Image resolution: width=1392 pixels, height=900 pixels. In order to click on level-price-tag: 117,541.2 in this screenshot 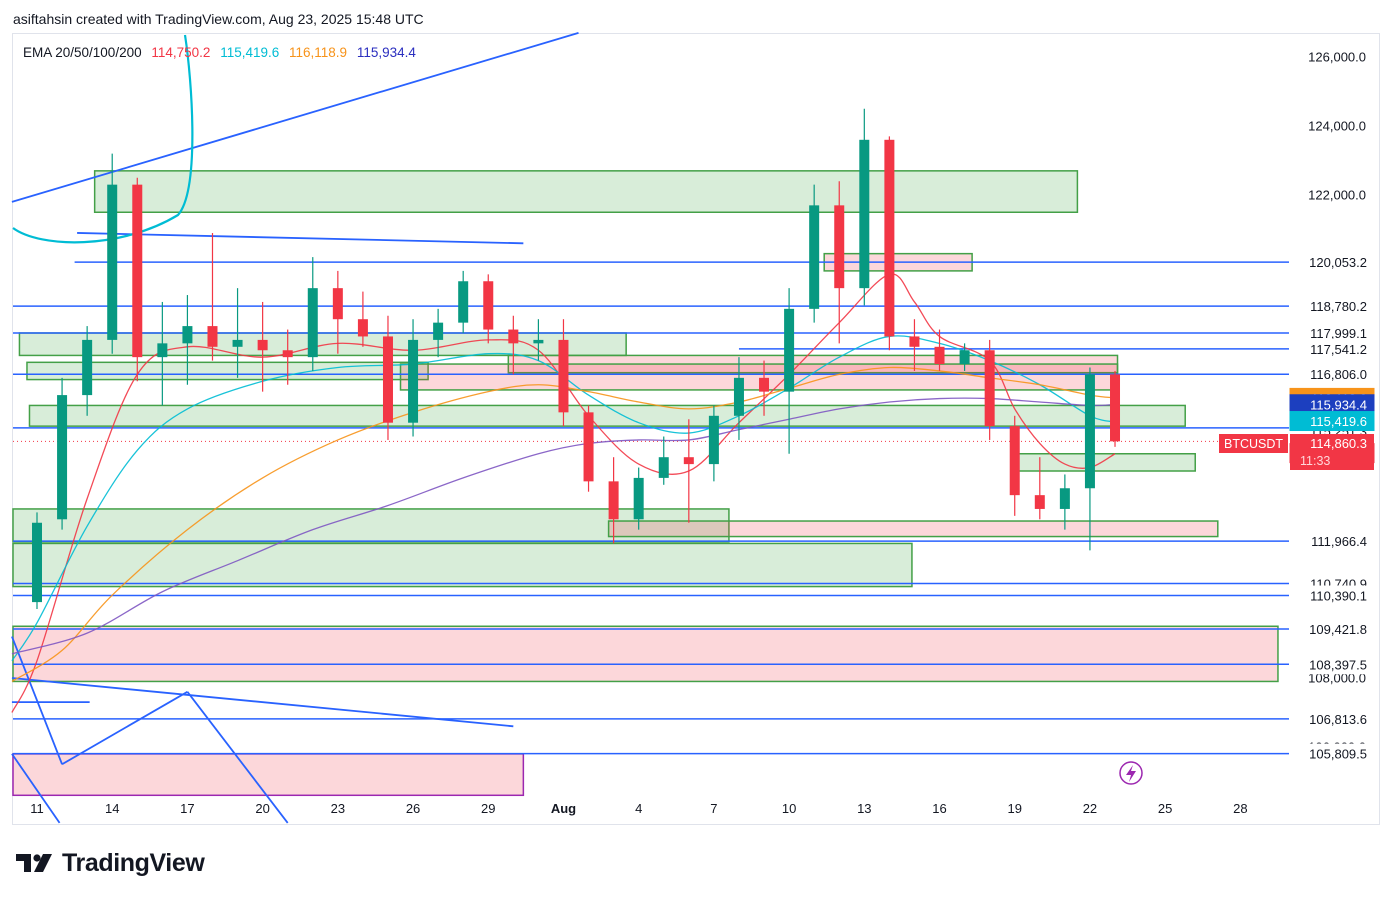, I will do `click(1332, 348)`.